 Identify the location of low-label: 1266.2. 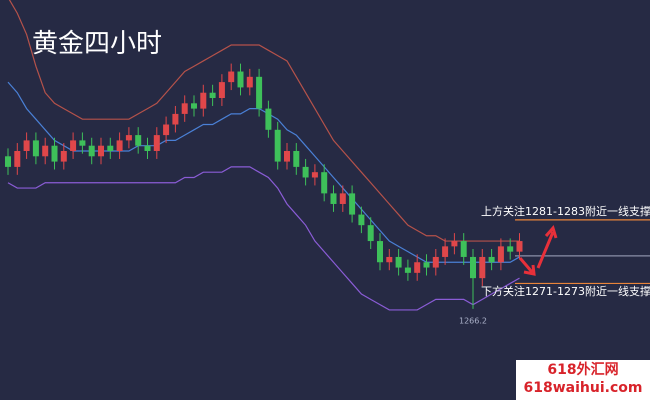
(473, 320).